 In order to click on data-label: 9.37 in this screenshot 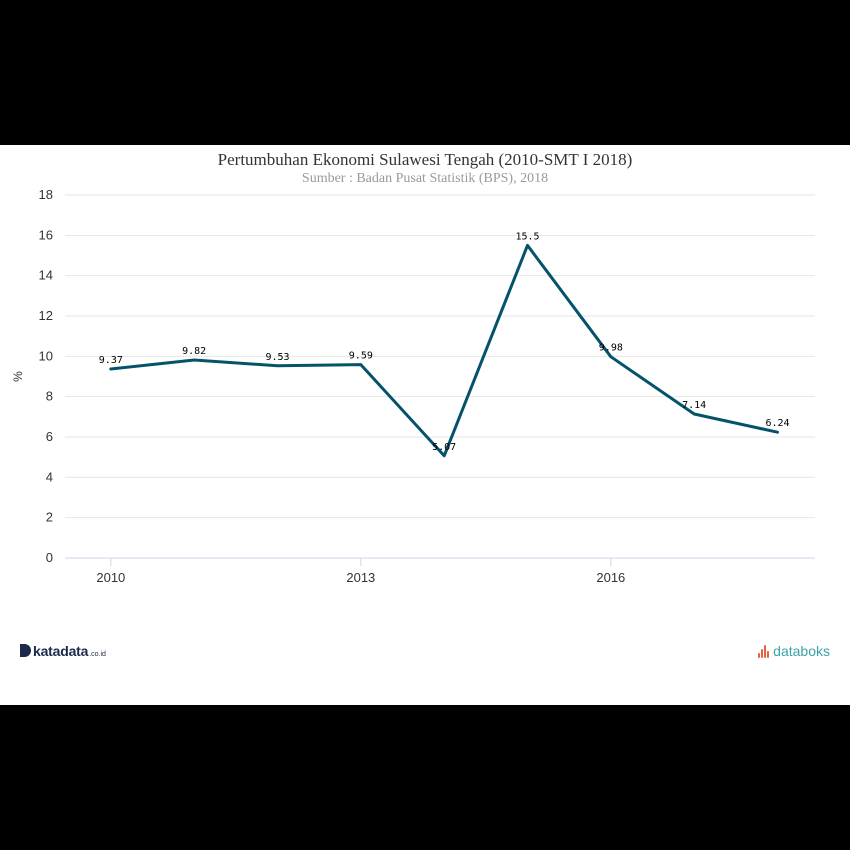, I will do `click(111, 360)`.